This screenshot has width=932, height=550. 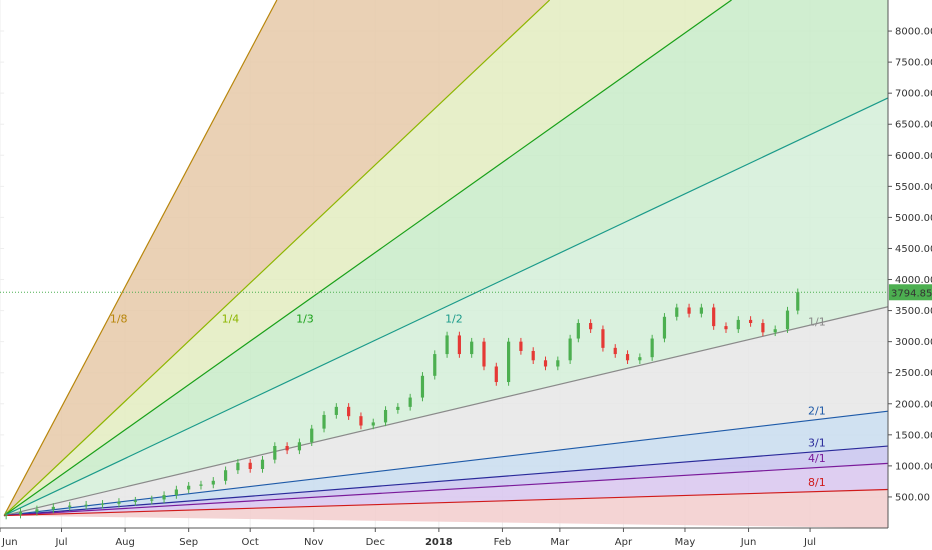 I want to click on price-tick-label: 8000.00, so click(x=913, y=32).